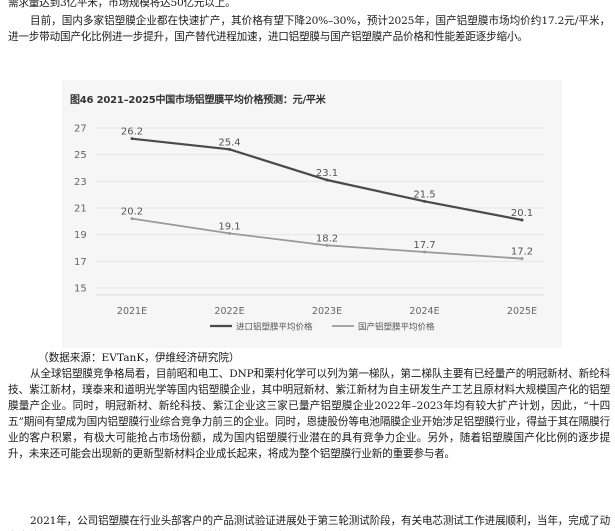 Image resolution: width=615 pixels, height=531 pixels. What do you see at coordinates (522, 311) in the screenshot?
I see `x-tick-label: 2025E` at bounding box center [522, 311].